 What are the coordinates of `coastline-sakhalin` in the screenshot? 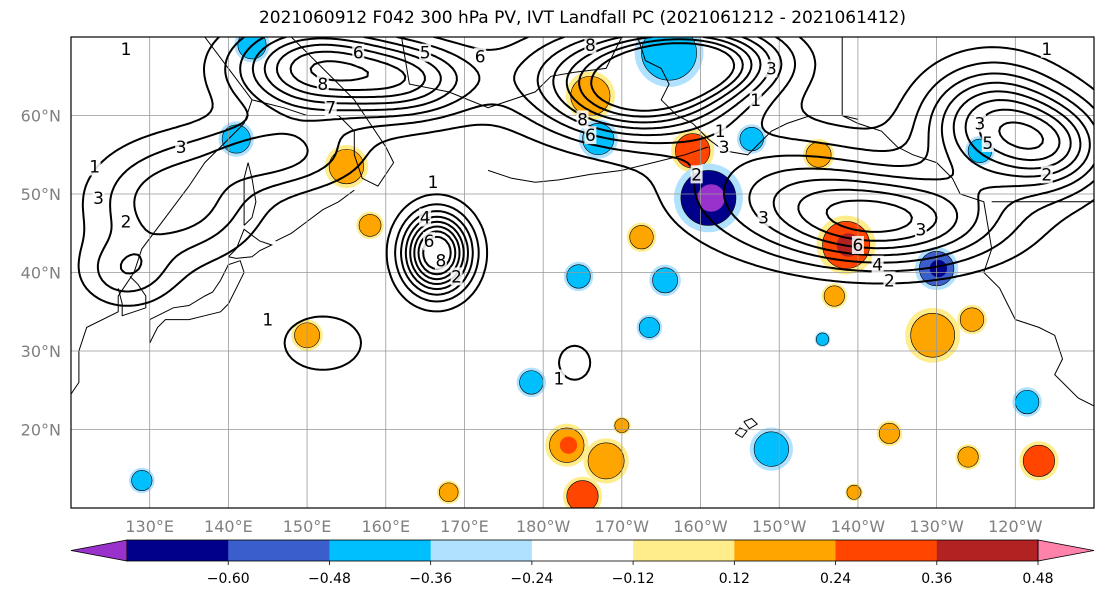 It's located at (250, 194).